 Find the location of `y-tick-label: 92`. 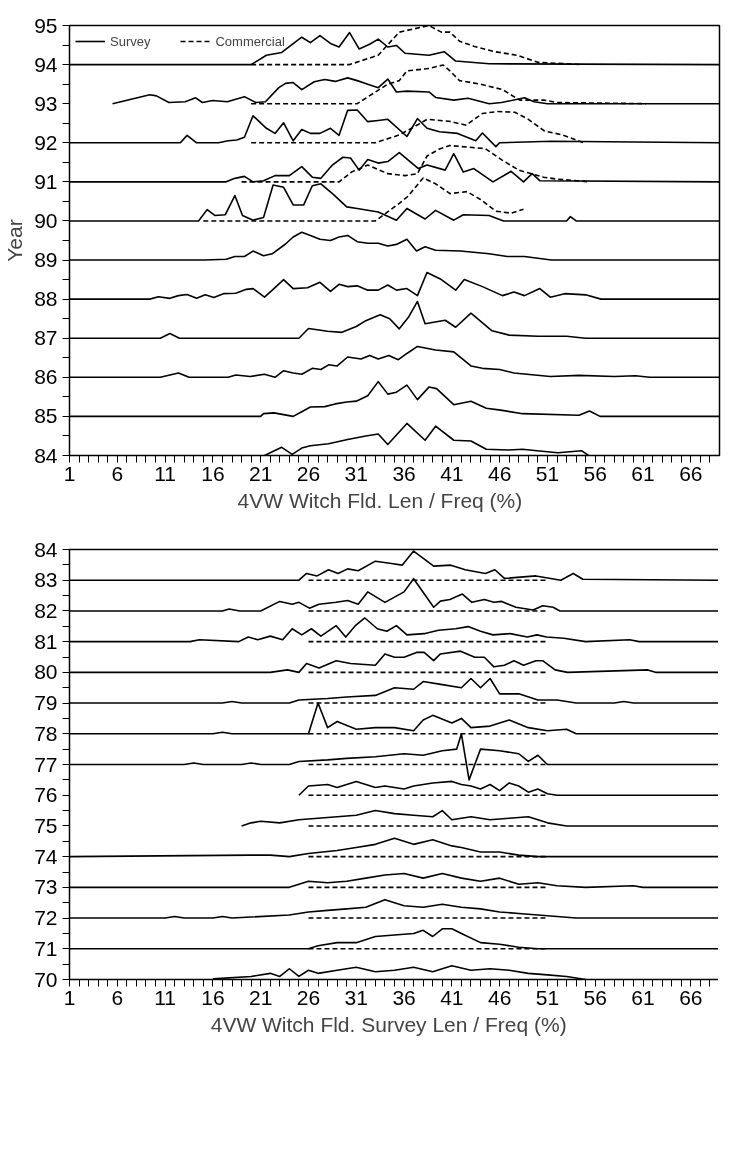

y-tick-label: 92 is located at coordinates (46, 142).